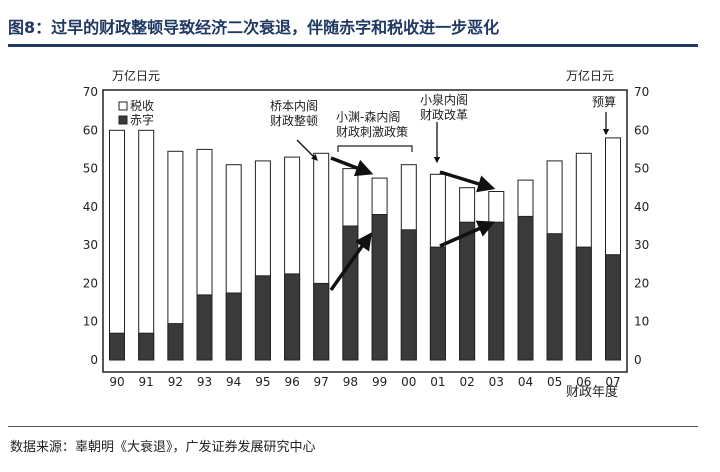  What do you see at coordinates (583, 382) in the screenshot?
I see `x-tick-label-06: 06` at bounding box center [583, 382].